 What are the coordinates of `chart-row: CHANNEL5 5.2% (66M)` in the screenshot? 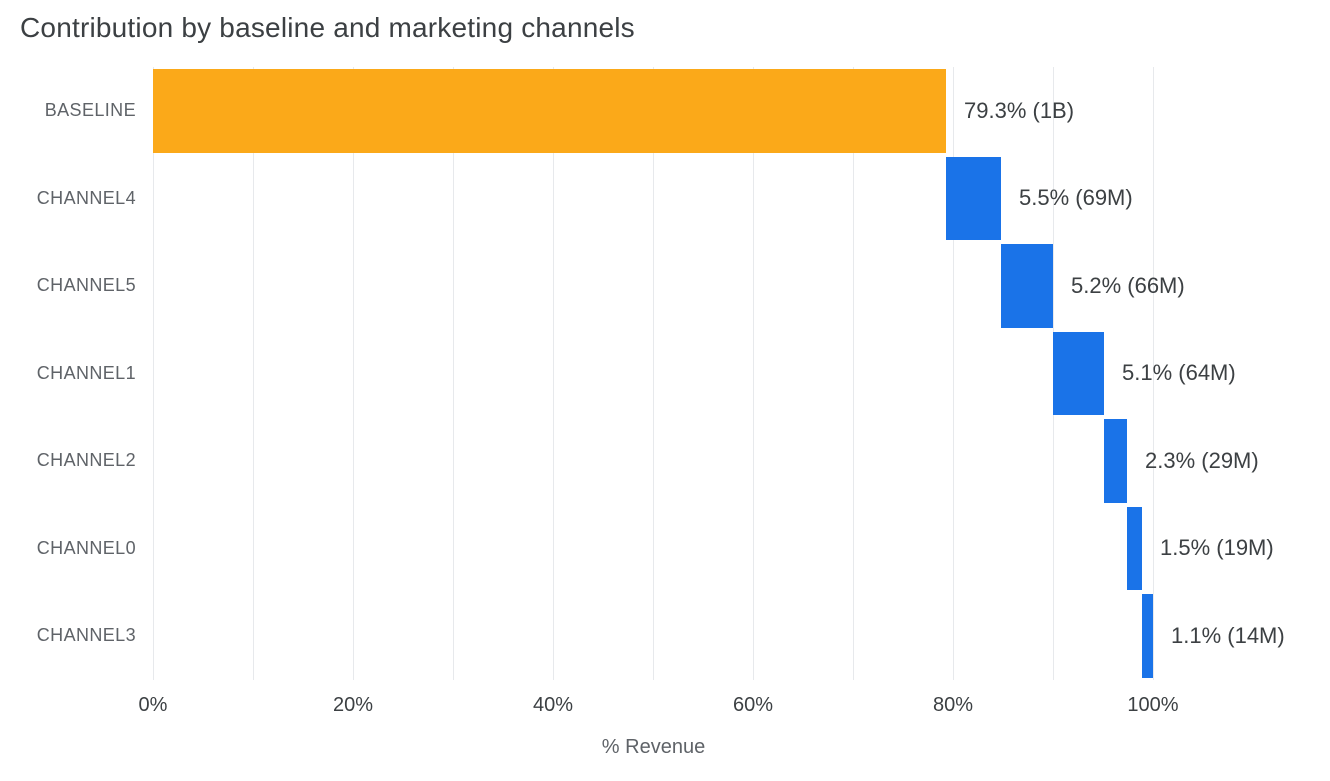 It's located at (665, 286).